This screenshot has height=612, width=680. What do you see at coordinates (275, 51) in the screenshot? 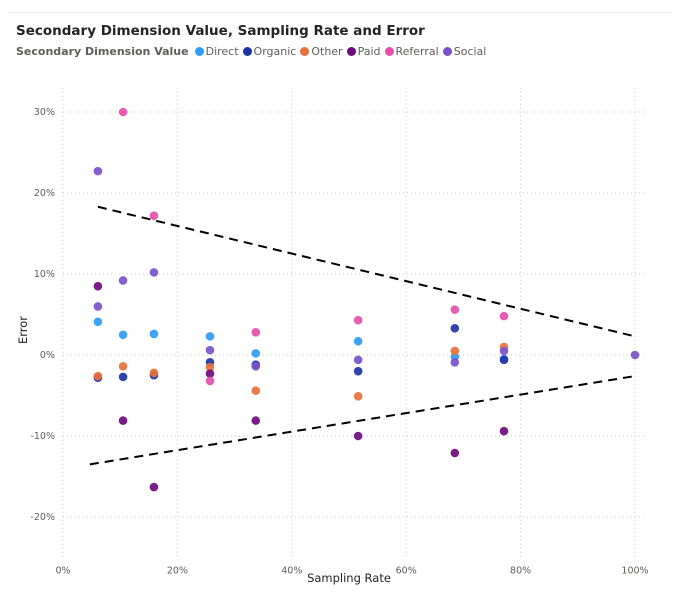
I see `legend-label: Organic` at bounding box center [275, 51].